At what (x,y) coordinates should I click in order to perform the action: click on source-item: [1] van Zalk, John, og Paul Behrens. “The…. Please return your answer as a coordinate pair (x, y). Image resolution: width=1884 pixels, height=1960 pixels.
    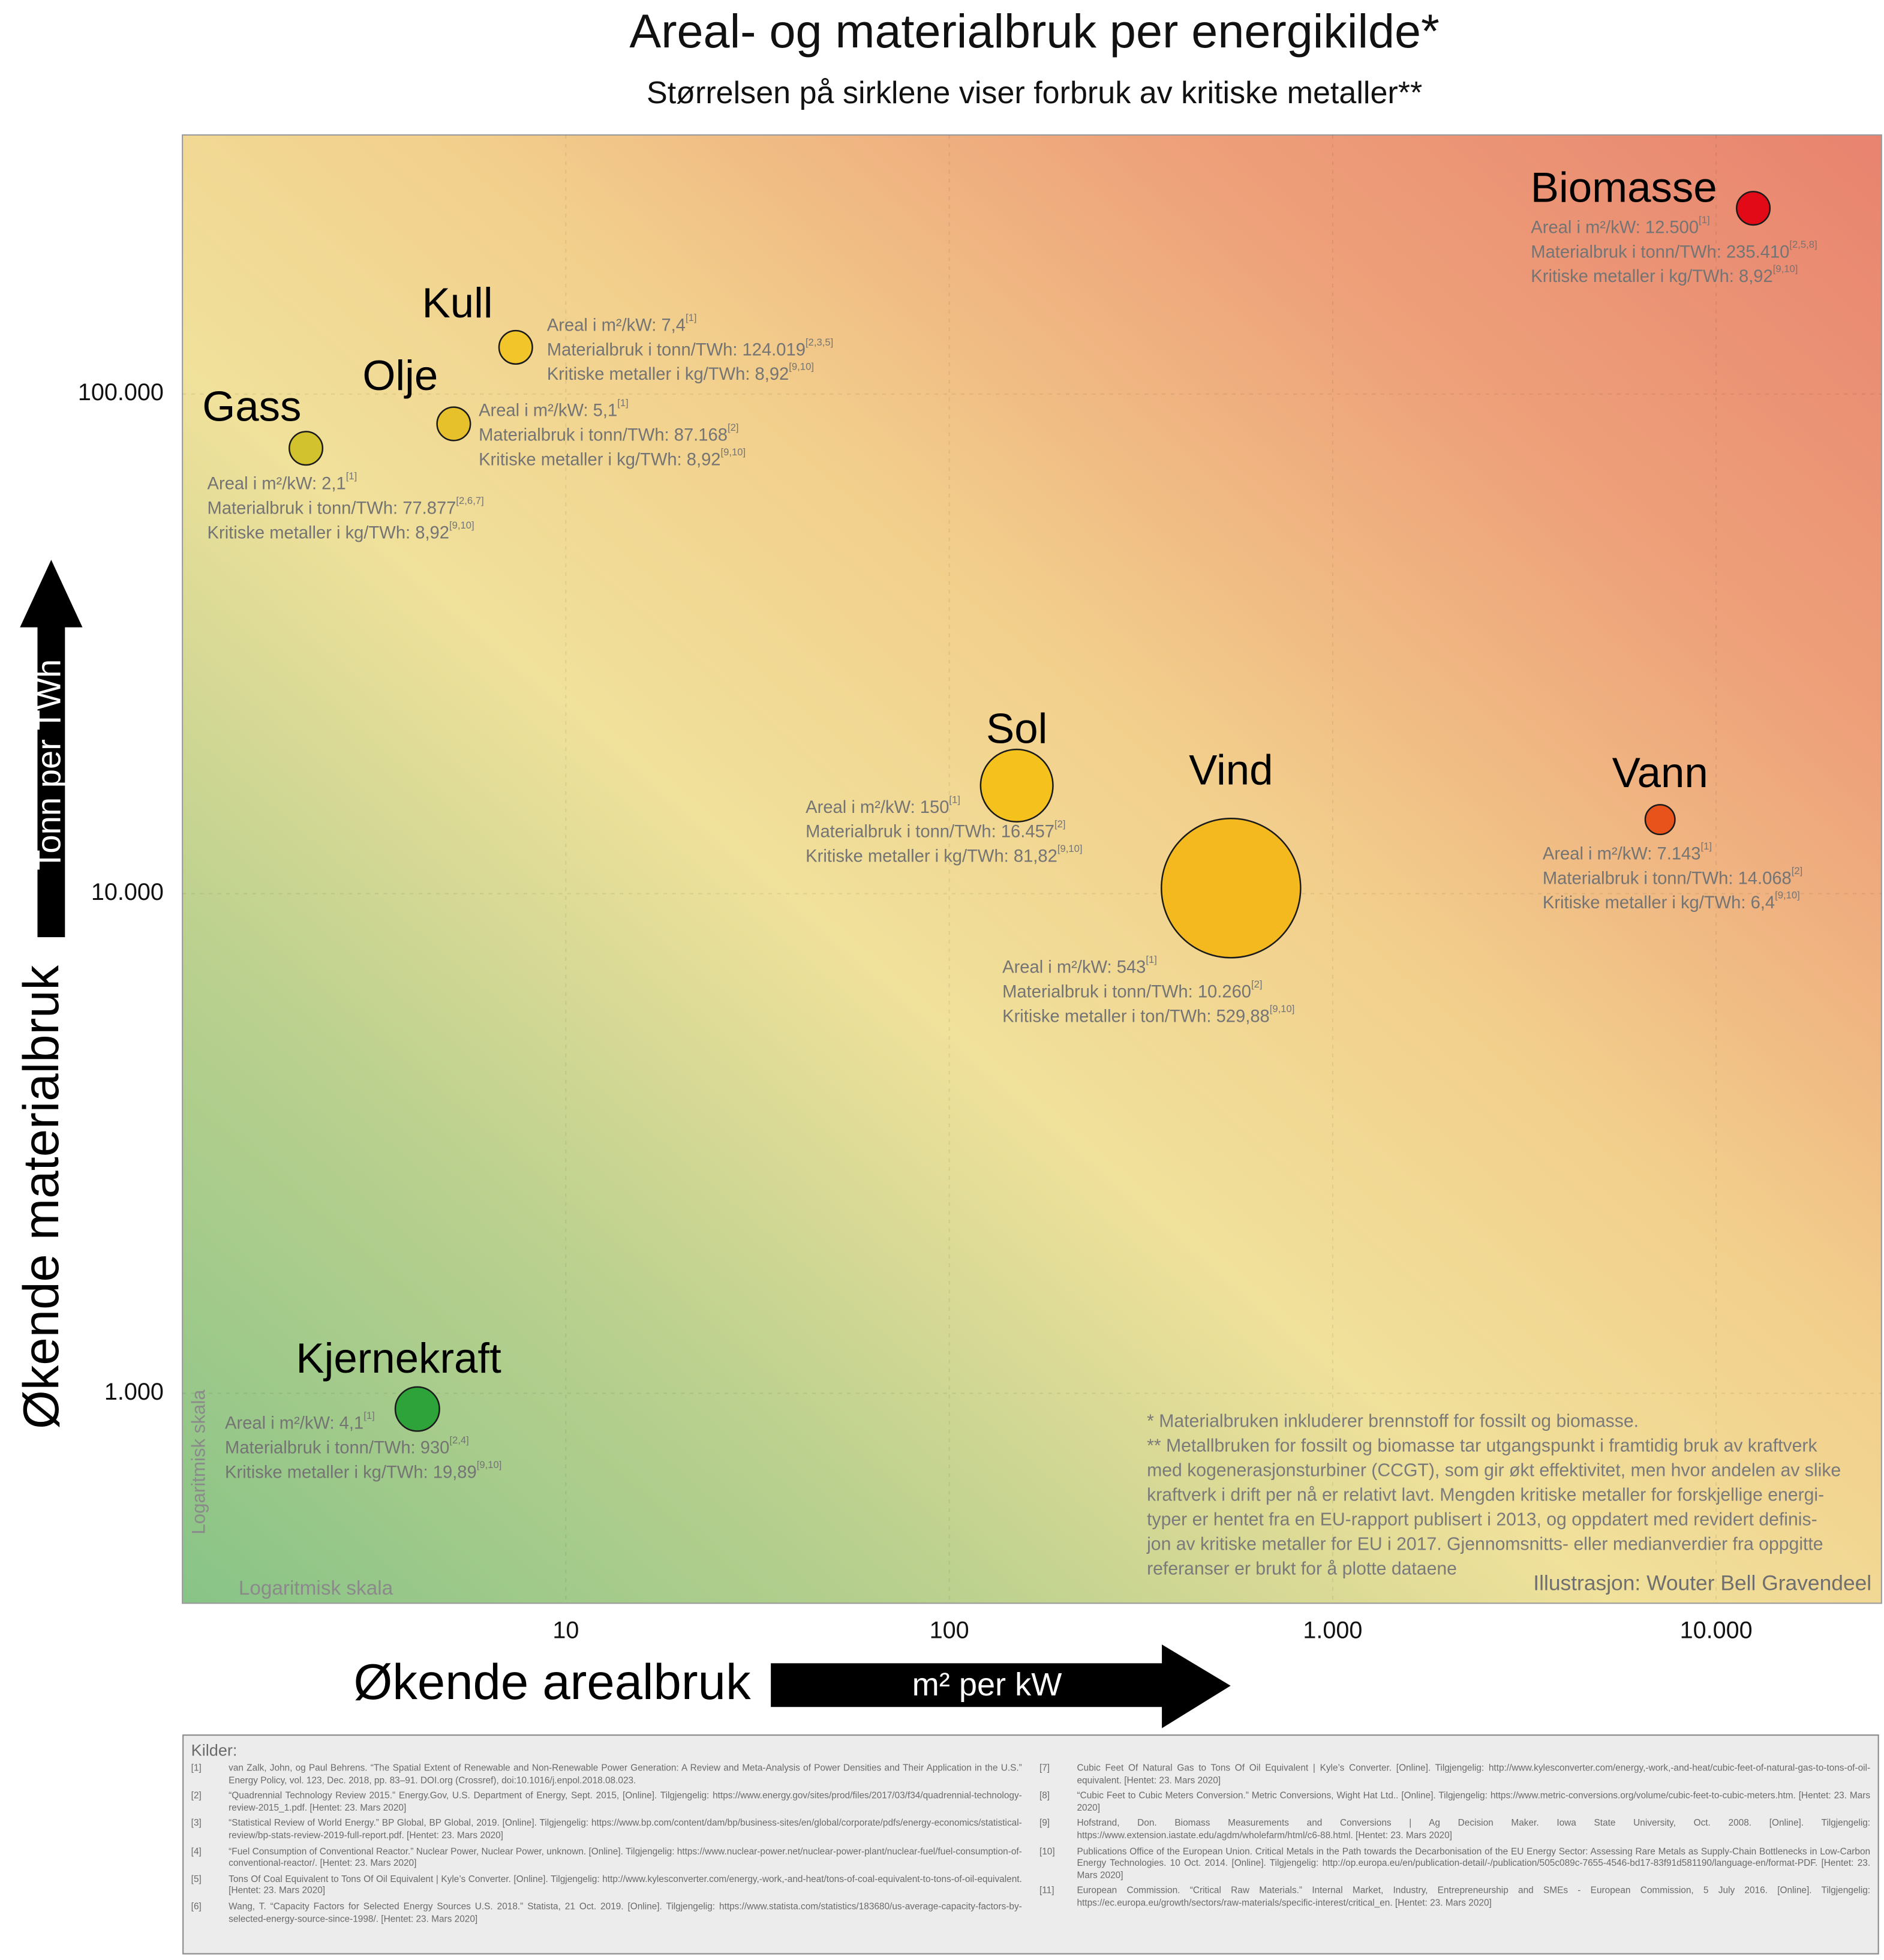
    Looking at the image, I should click on (606, 1774).